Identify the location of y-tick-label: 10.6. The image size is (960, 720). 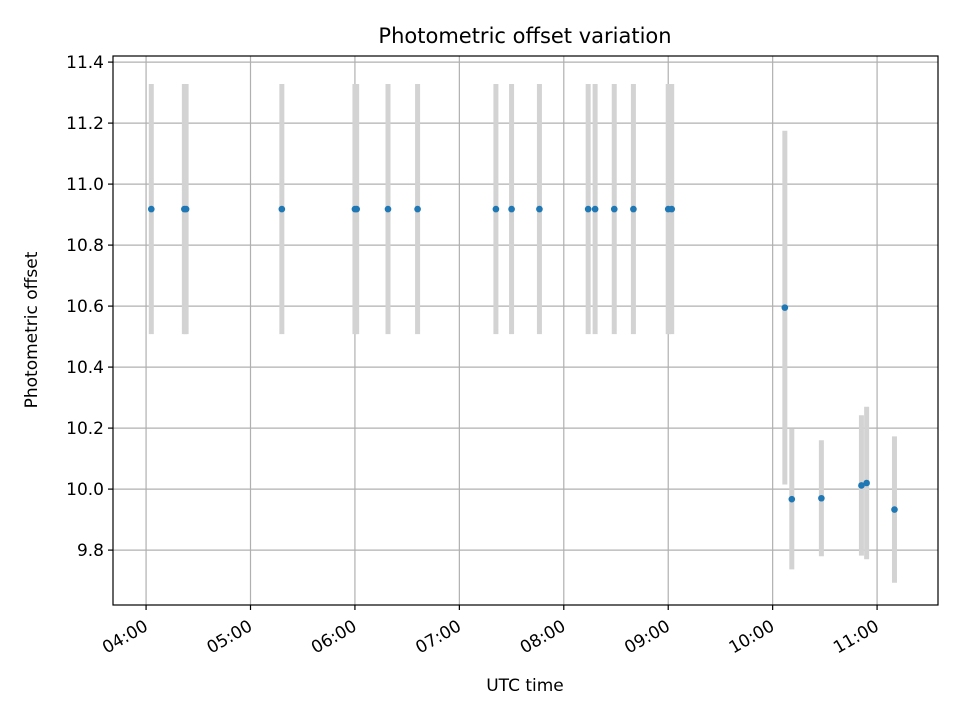
(85, 307).